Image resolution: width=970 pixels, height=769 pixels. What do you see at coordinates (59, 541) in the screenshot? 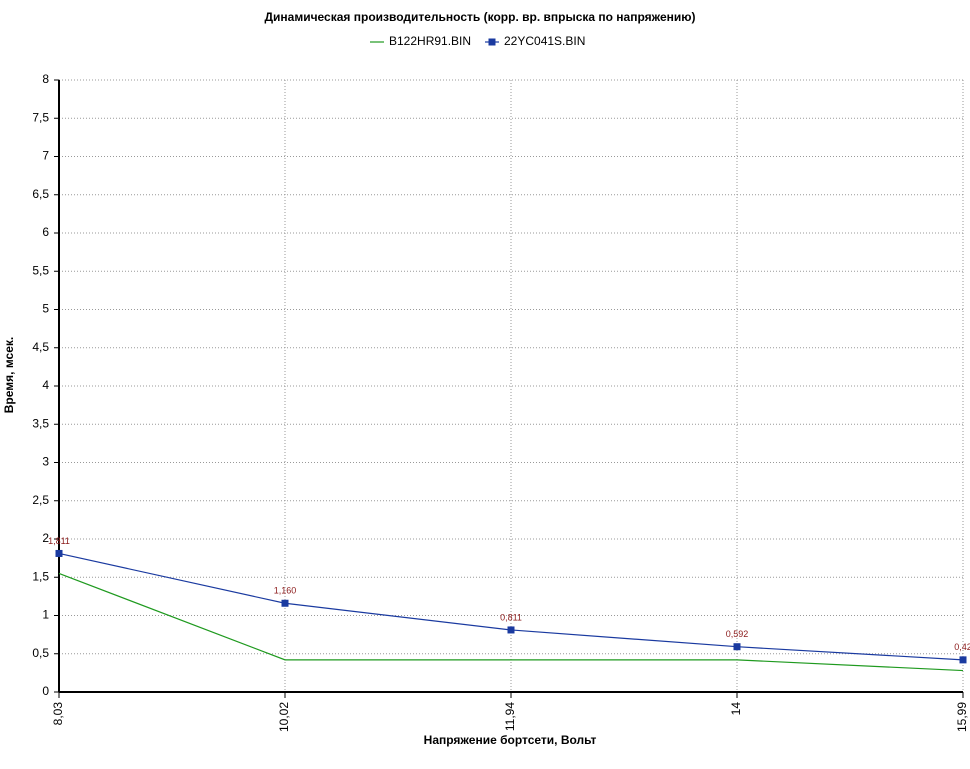
I see `data-label: 1,811` at bounding box center [59, 541].